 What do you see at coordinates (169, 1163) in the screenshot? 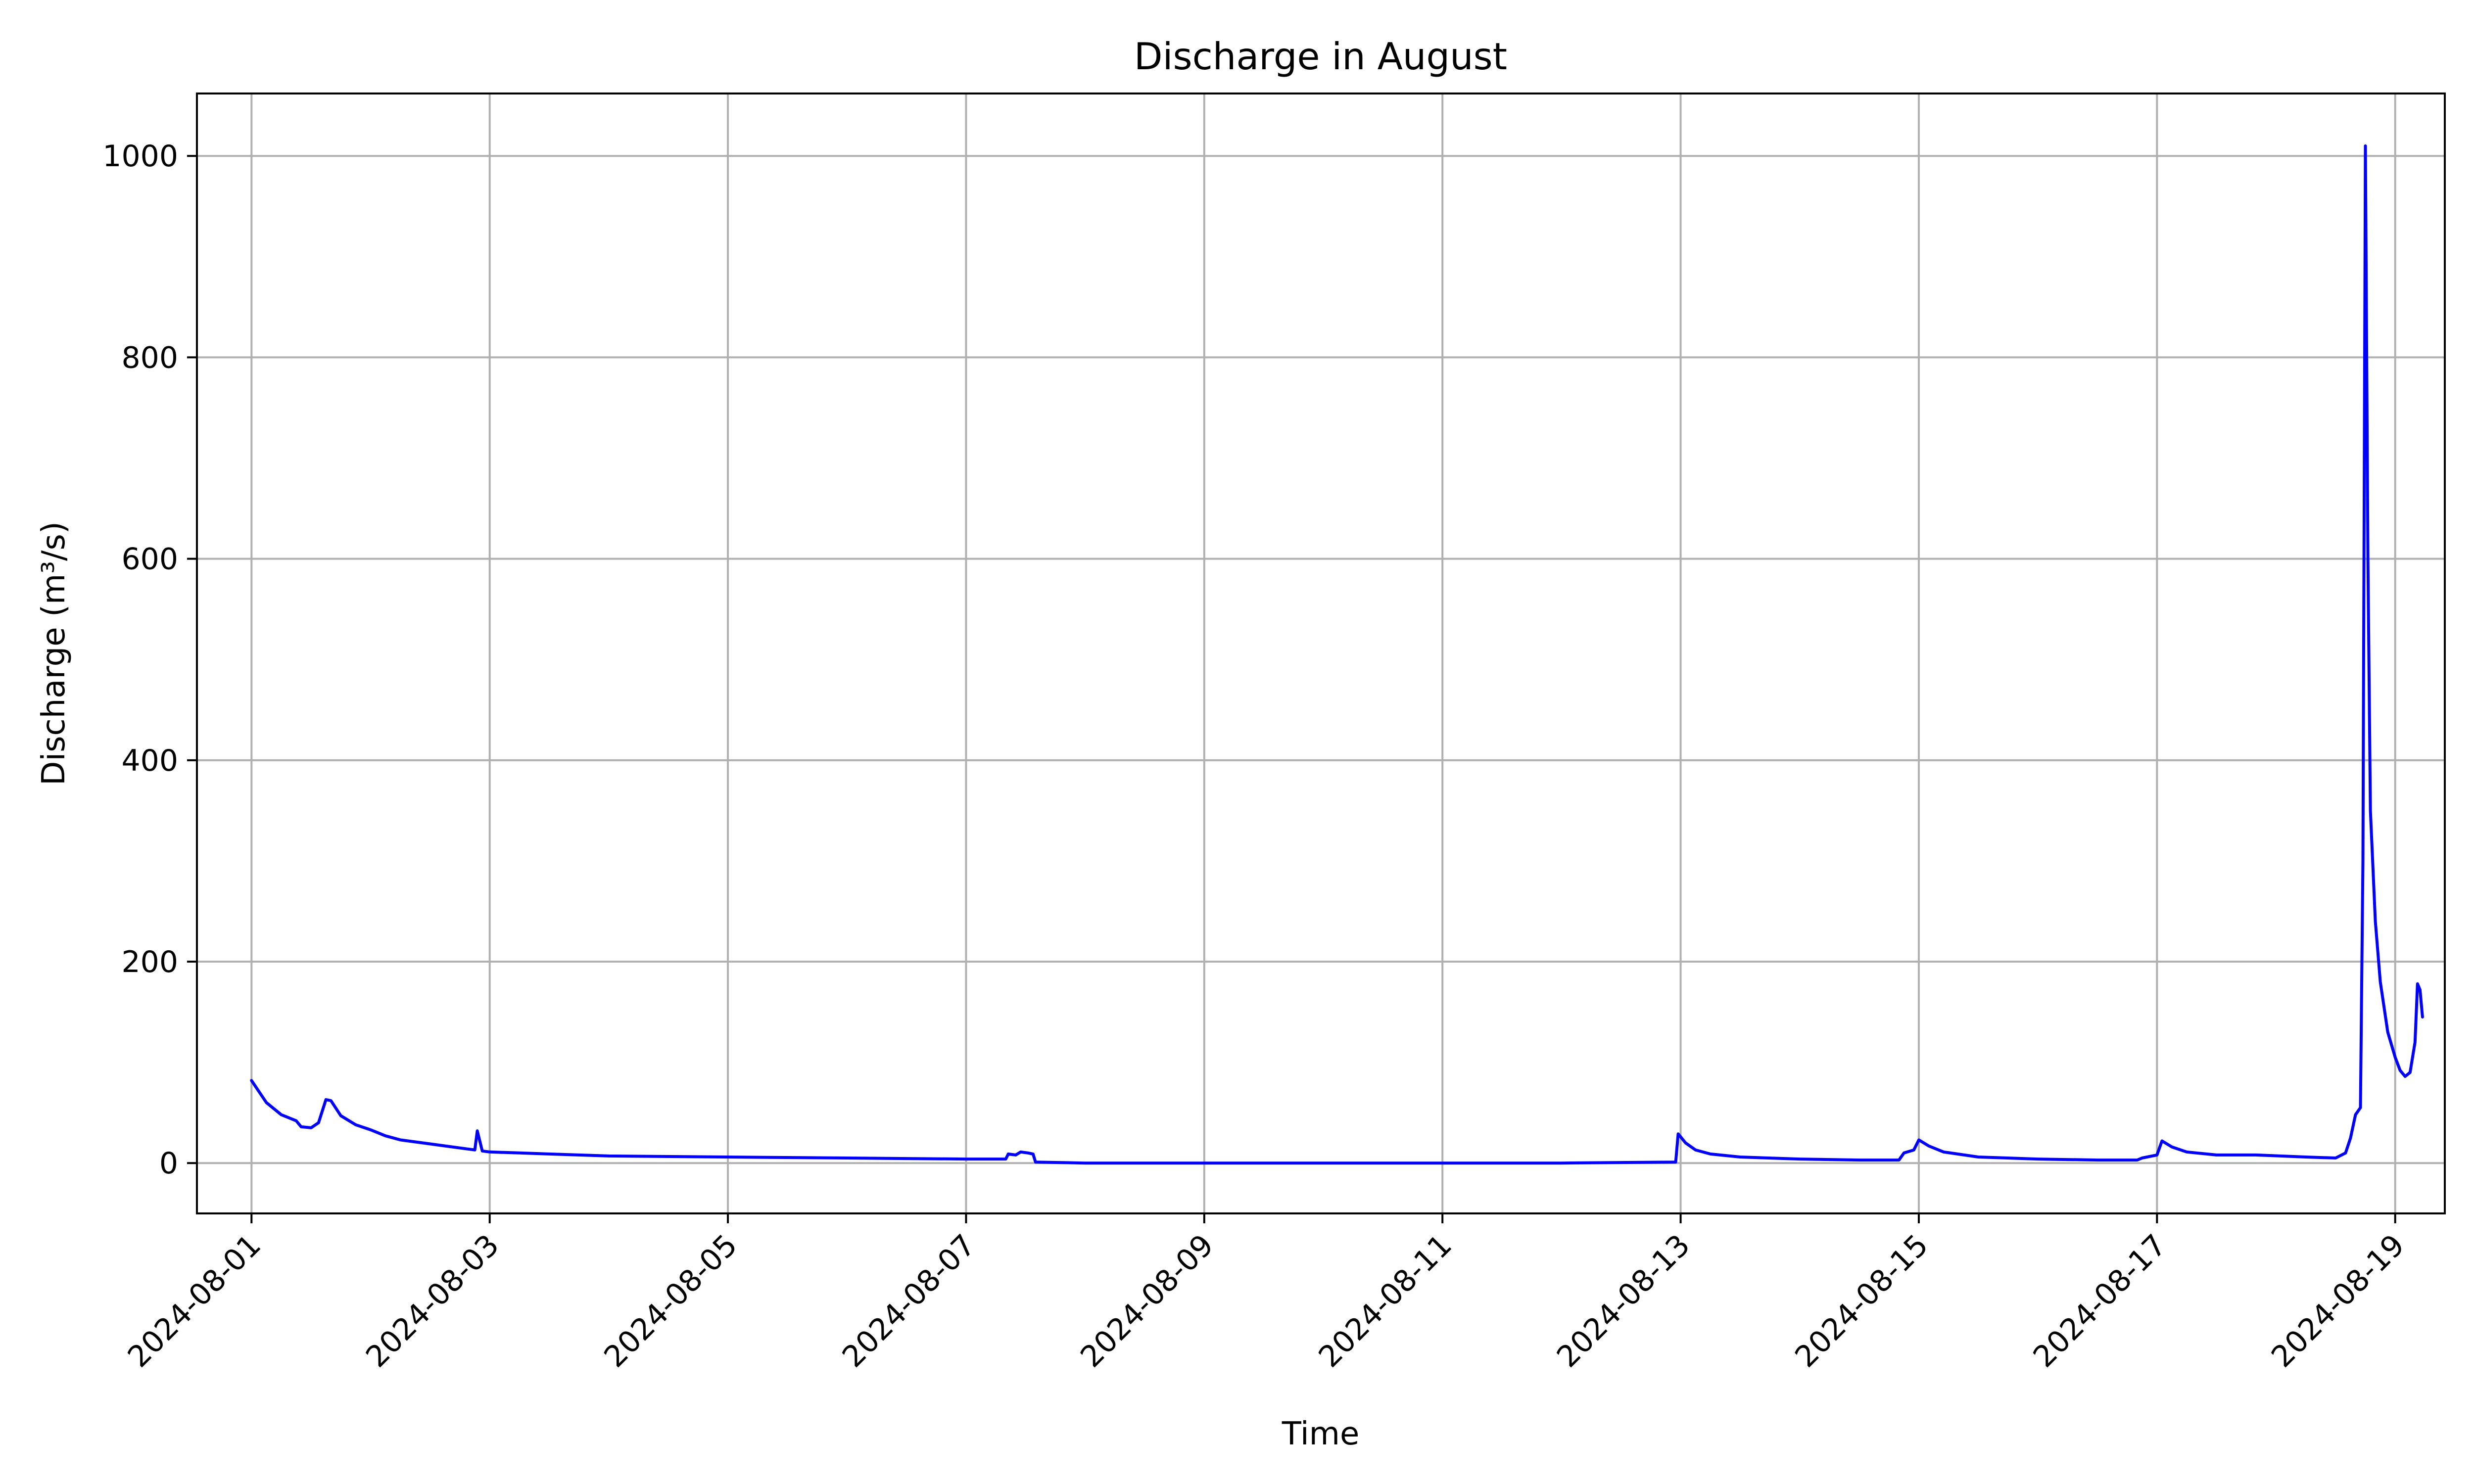
I see `y-tick-label: 0` at bounding box center [169, 1163].